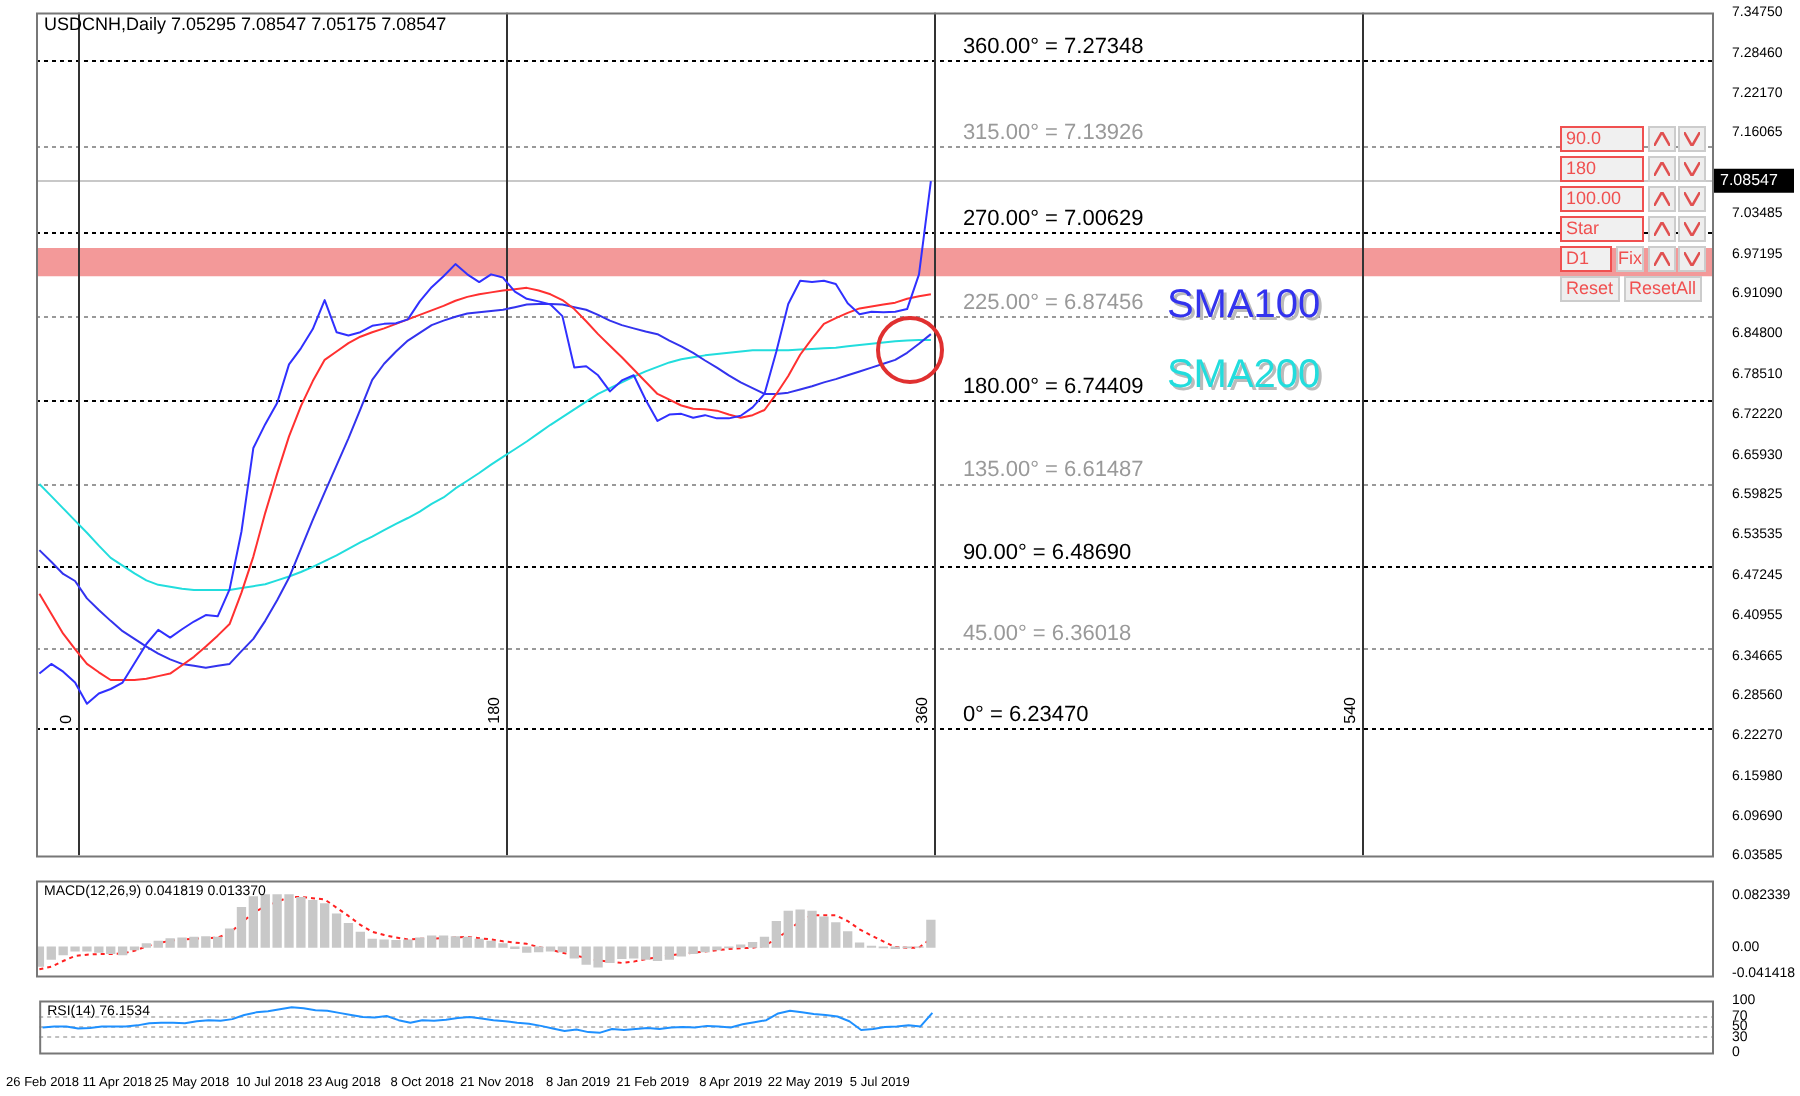  I want to click on annotation: 90.0, so click(1602, 139).